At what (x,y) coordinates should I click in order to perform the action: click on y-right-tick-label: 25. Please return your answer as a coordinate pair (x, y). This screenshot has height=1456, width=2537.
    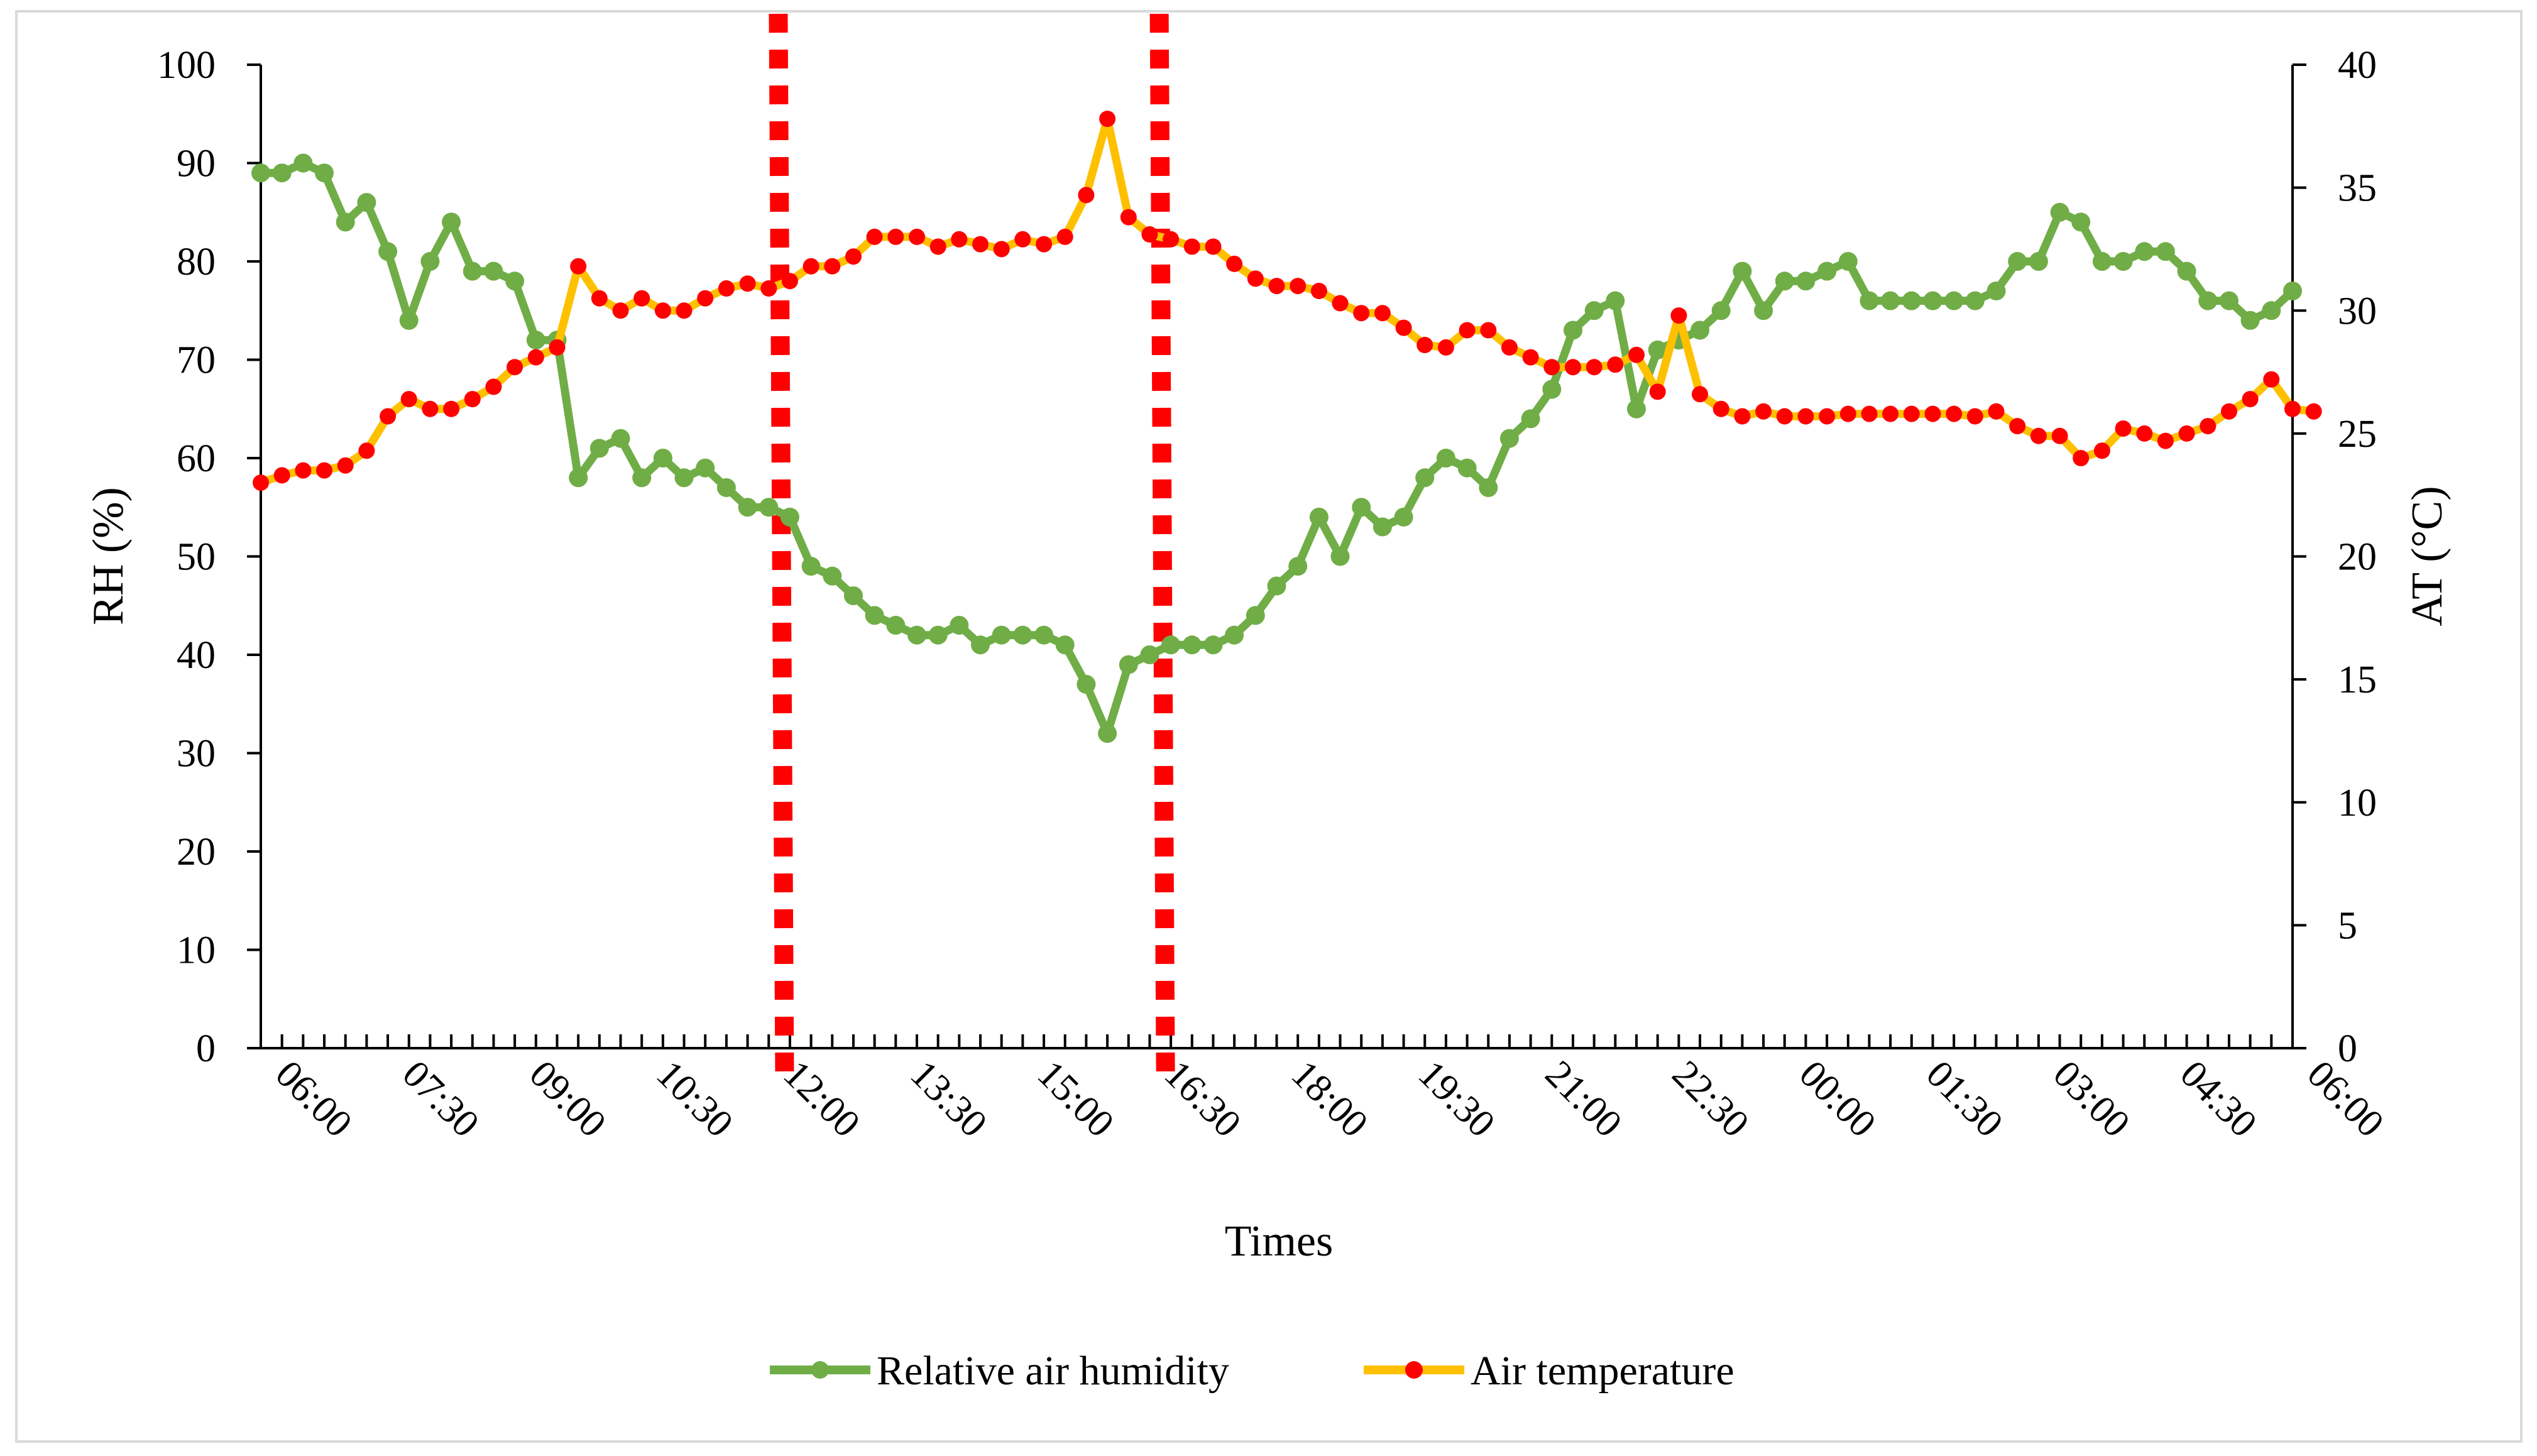
    Looking at the image, I should click on (2357, 434).